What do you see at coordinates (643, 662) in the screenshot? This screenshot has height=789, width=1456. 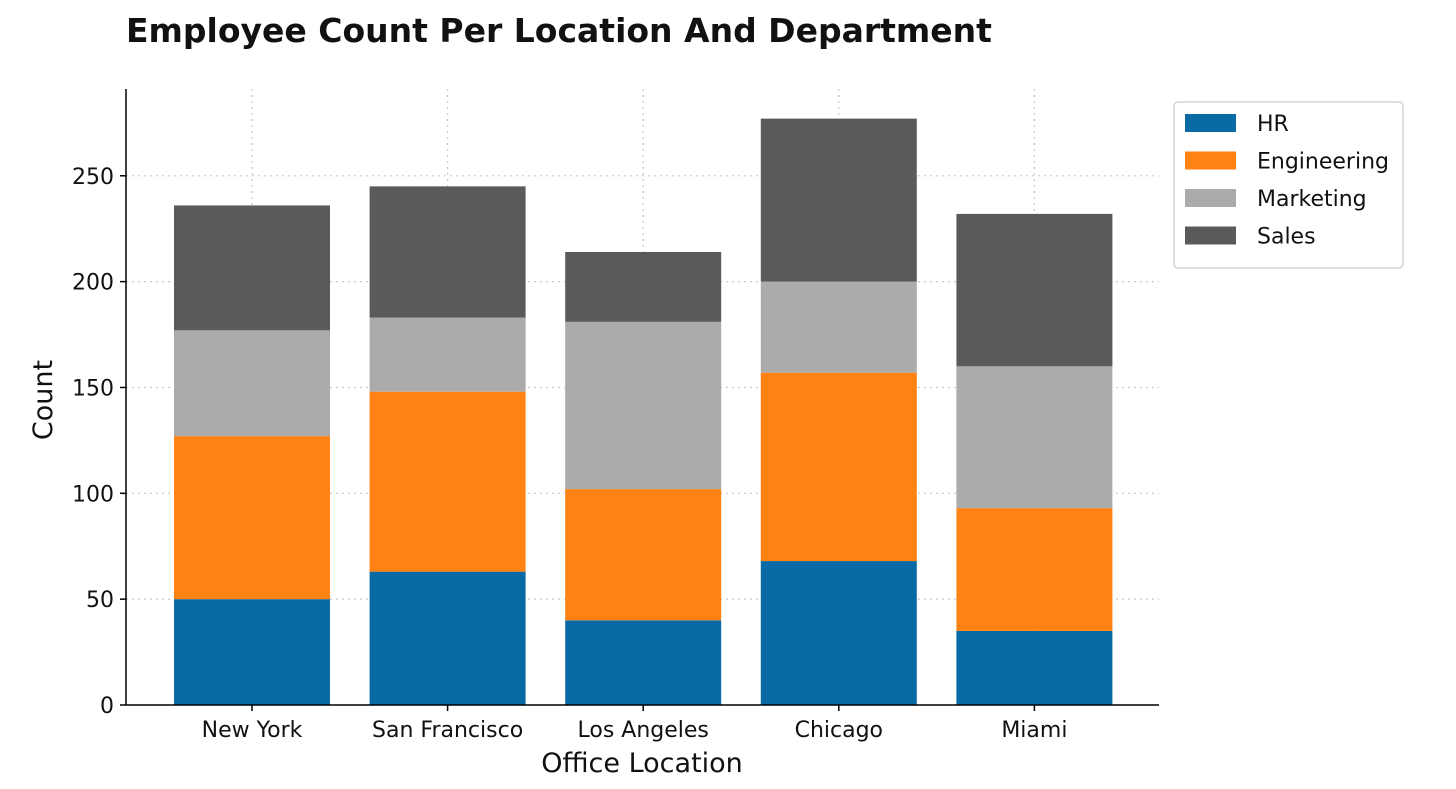 I see `bar-hr-los-angeles` at bounding box center [643, 662].